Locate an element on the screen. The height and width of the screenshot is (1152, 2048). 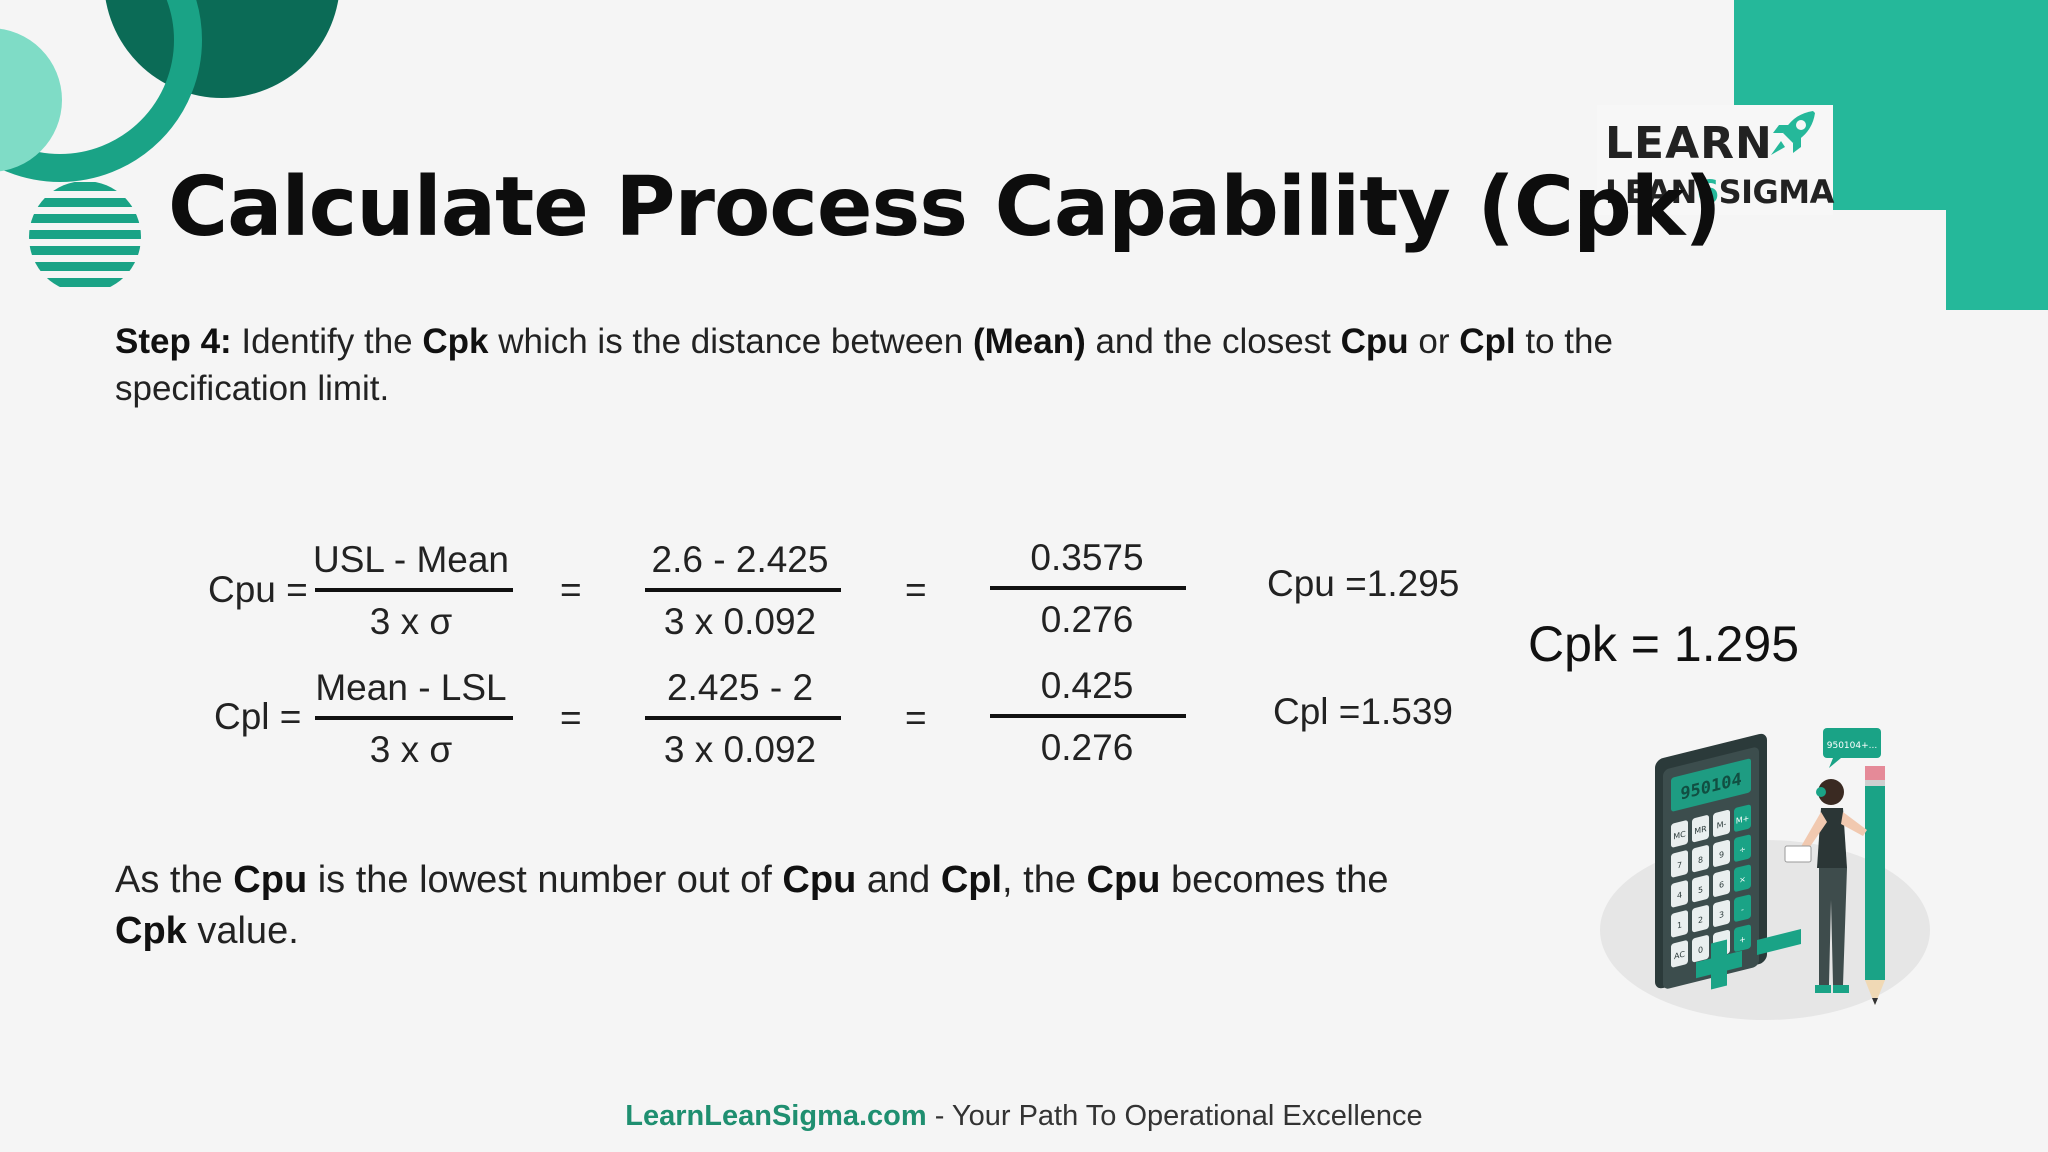
step-bold: Cpk is located at coordinates (455, 341).